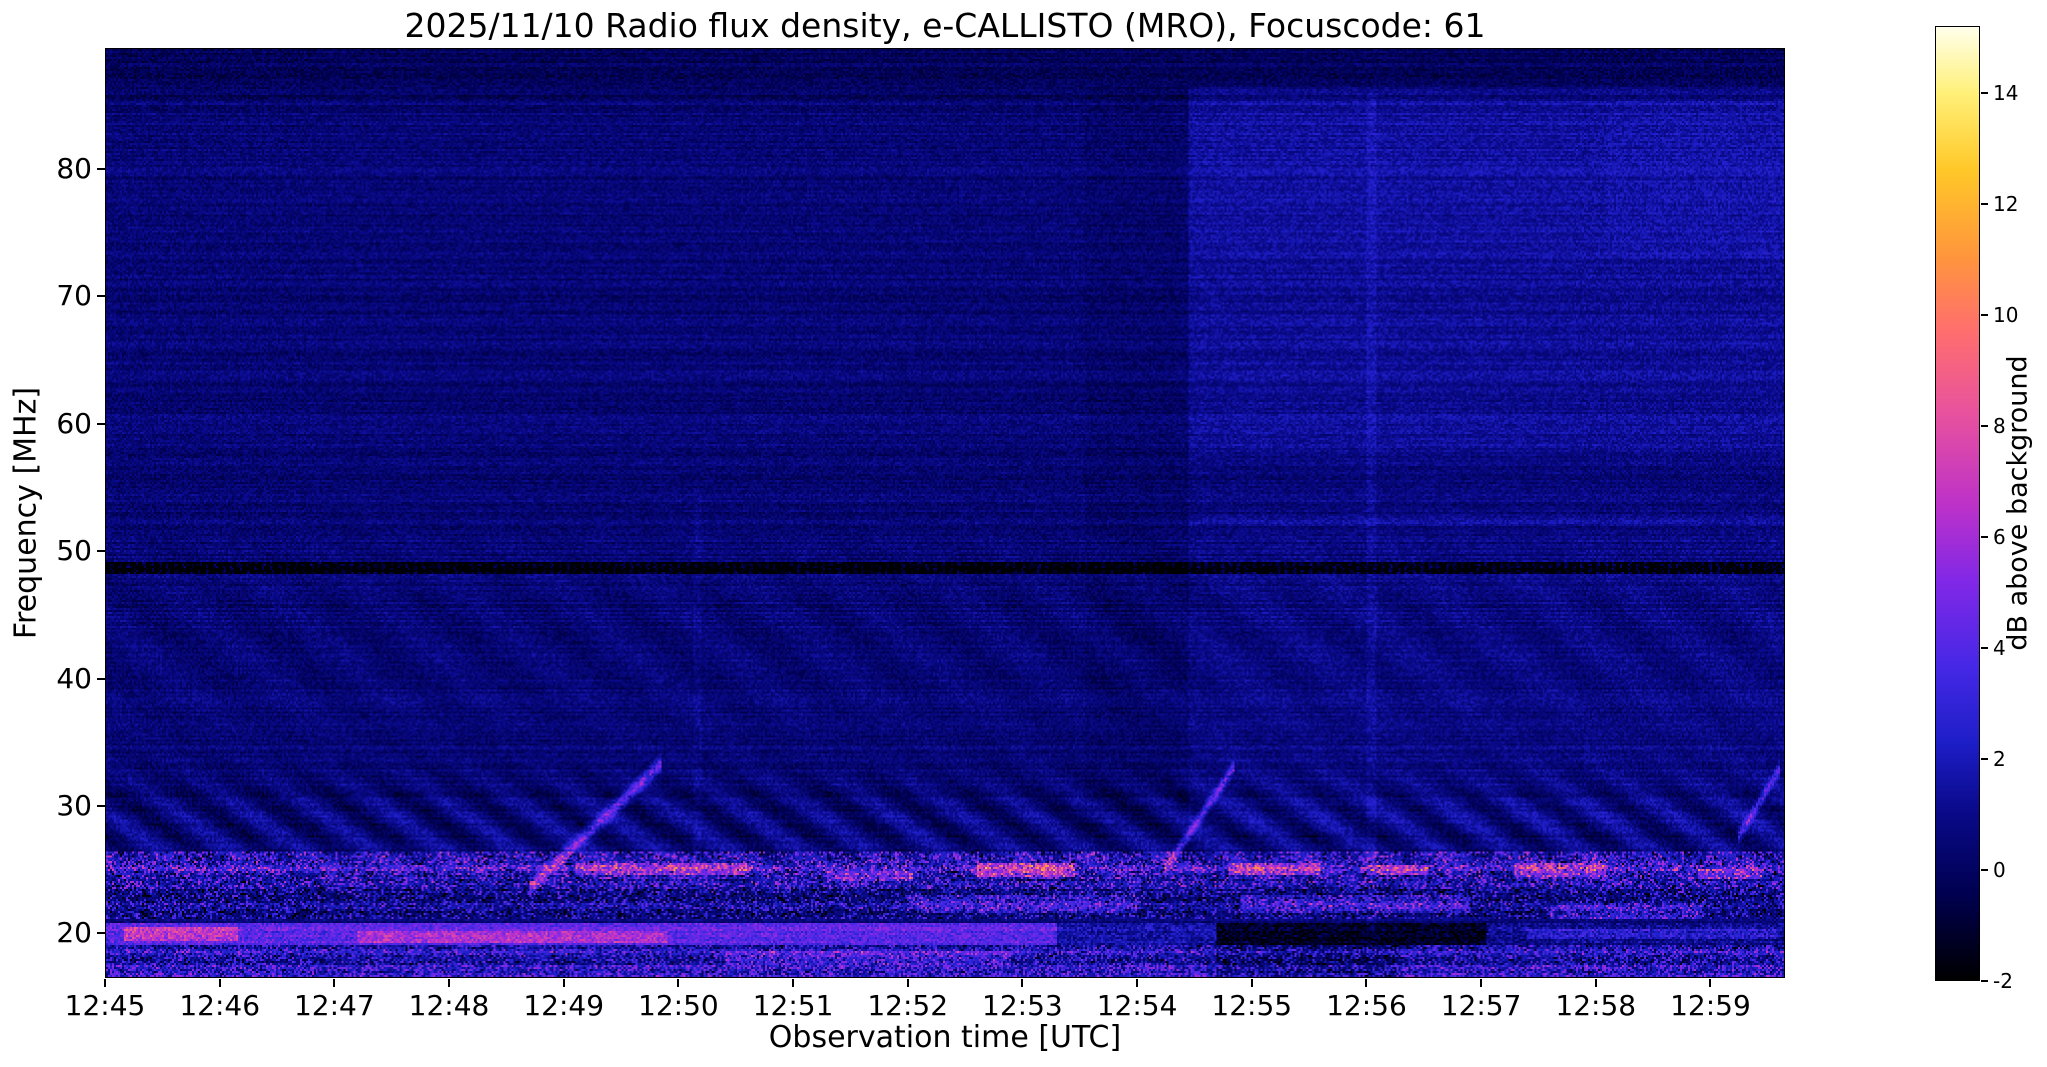 The image size is (2047, 1067). What do you see at coordinates (1022, 1005) in the screenshot?
I see `x-tick-label: 12:53` at bounding box center [1022, 1005].